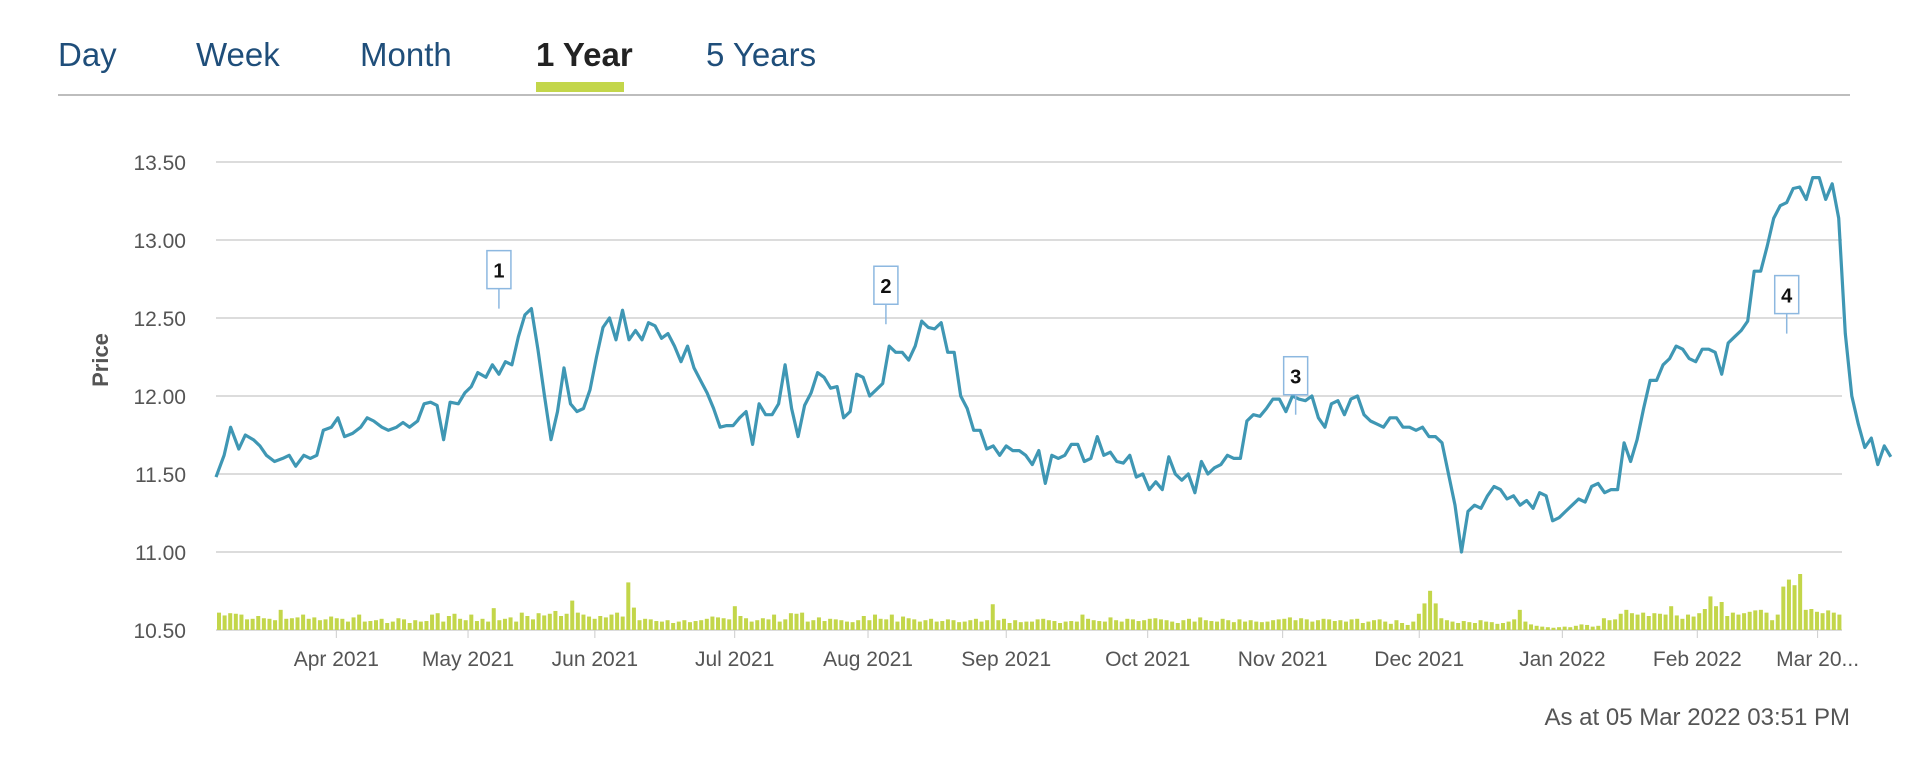 The height and width of the screenshot is (758, 1908). Describe the element at coordinates (1295, 378) in the screenshot. I see `event-marker-label: 3` at that location.